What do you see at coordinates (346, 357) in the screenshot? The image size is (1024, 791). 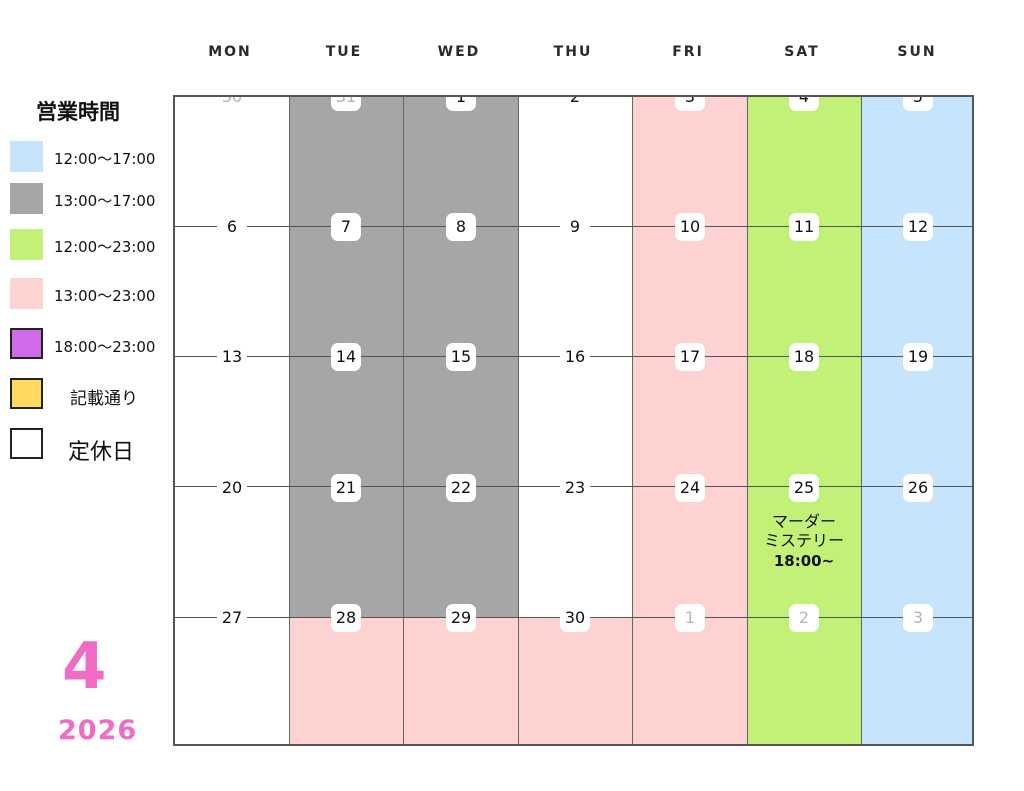 I see `date-label: 14` at bounding box center [346, 357].